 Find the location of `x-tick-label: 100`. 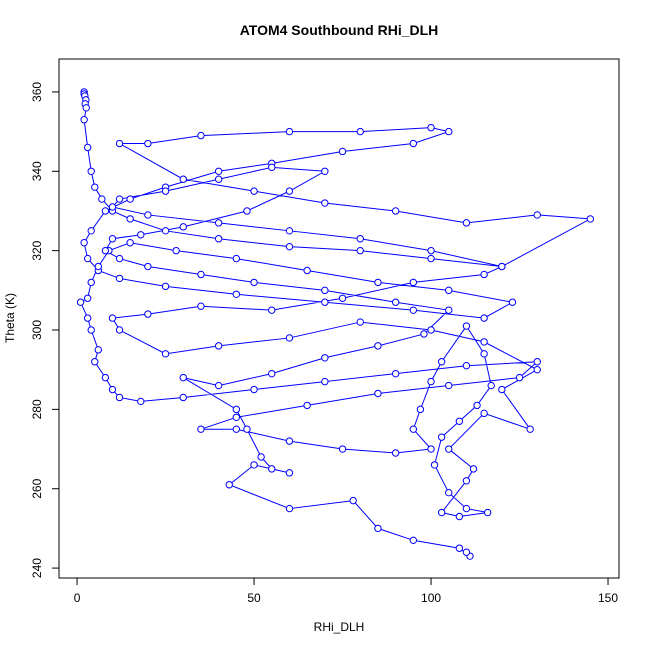

x-tick-label: 100 is located at coordinates (431, 598).